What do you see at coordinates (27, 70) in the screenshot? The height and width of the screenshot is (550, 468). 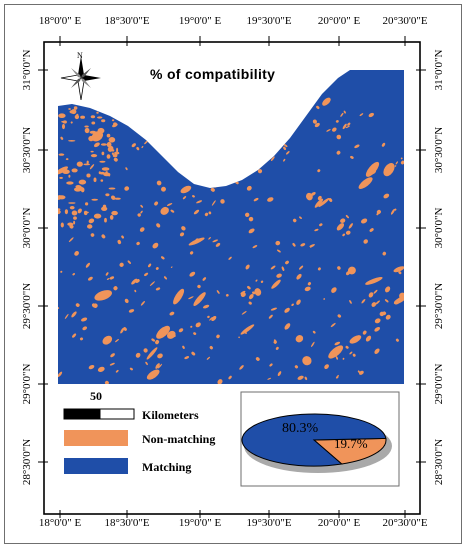 I see `left-tick-label: 31°0'0"N` at bounding box center [27, 70].